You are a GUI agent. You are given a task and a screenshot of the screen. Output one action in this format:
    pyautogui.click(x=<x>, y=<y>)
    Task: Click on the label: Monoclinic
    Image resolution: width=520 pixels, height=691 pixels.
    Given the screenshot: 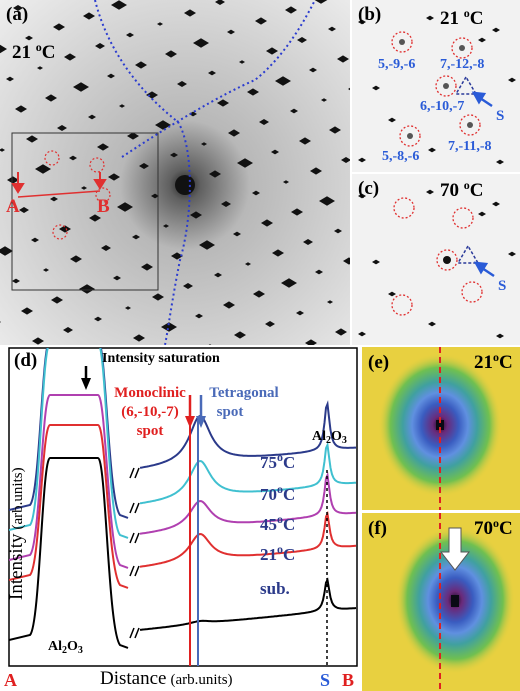 What is the action you would take?
    pyautogui.click(x=150, y=393)
    